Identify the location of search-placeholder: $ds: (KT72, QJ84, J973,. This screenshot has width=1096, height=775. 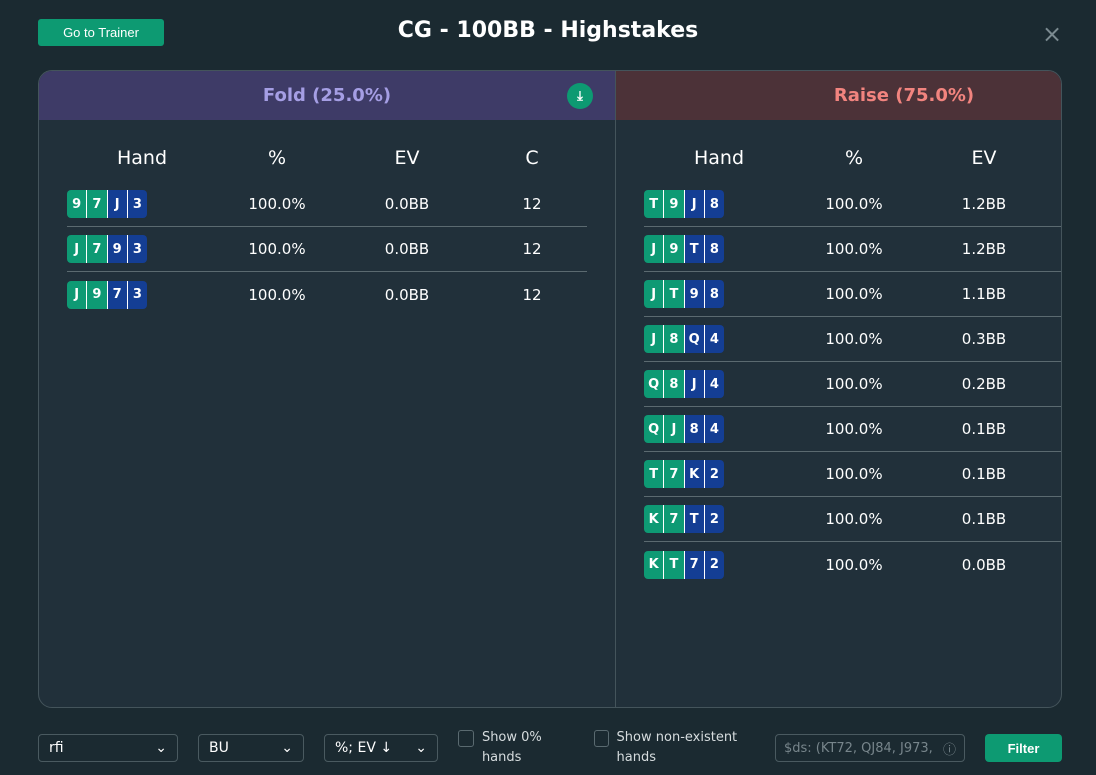
(858, 748).